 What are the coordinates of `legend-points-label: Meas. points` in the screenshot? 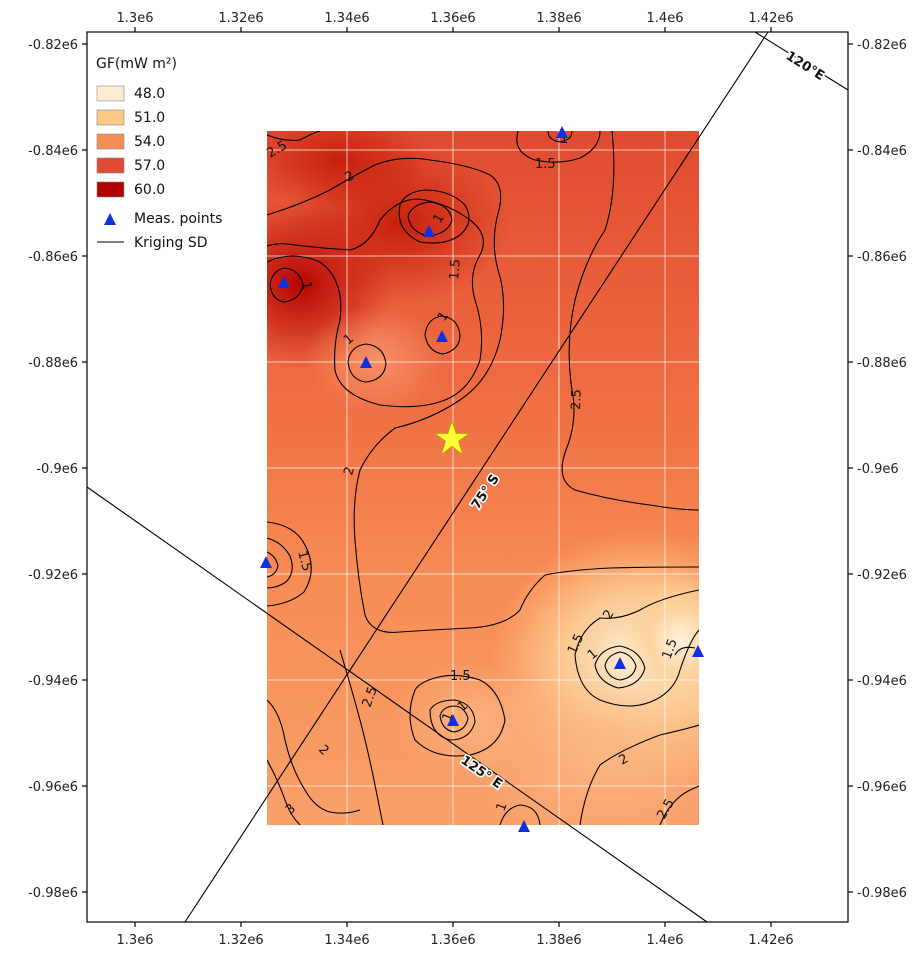 It's located at (178, 219).